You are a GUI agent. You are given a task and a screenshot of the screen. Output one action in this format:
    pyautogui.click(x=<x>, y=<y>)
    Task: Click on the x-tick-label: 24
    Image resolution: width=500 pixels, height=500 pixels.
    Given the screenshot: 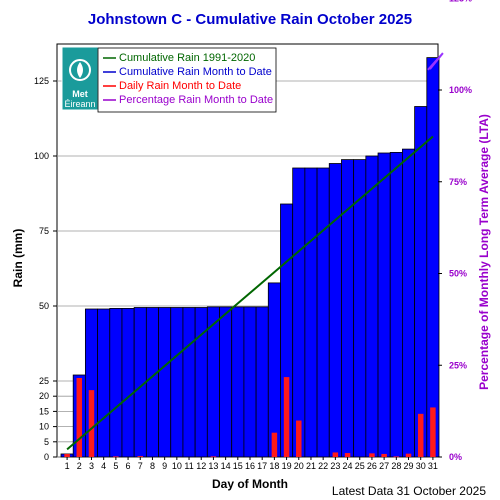 What is the action you would take?
    pyautogui.click(x=348, y=466)
    